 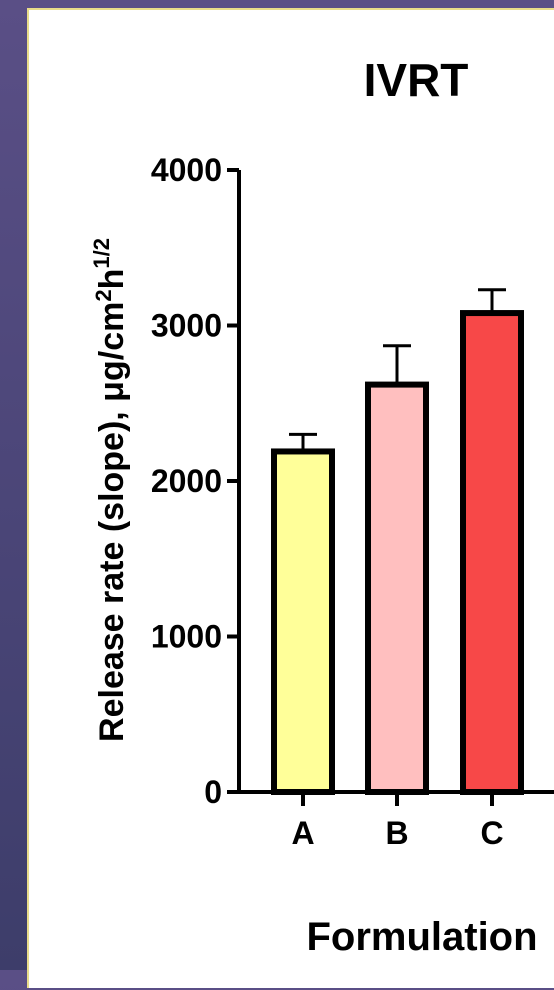 What do you see at coordinates (213, 792) in the screenshot?
I see `y-tick-label-0: 0` at bounding box center [213, 792].